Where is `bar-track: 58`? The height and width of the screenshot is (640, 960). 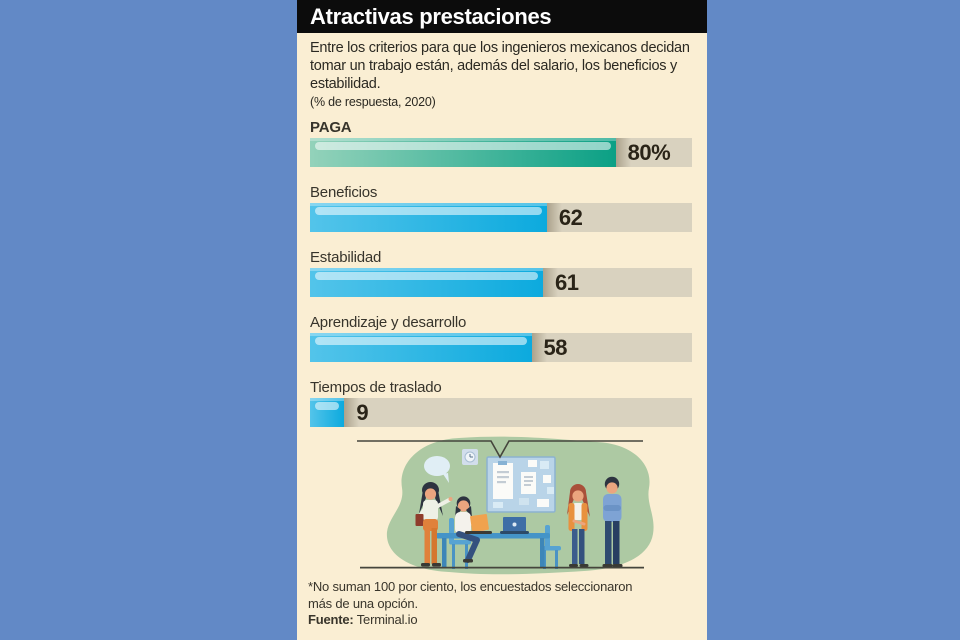 bar-track: 58 is located at coordinates (501, 347).